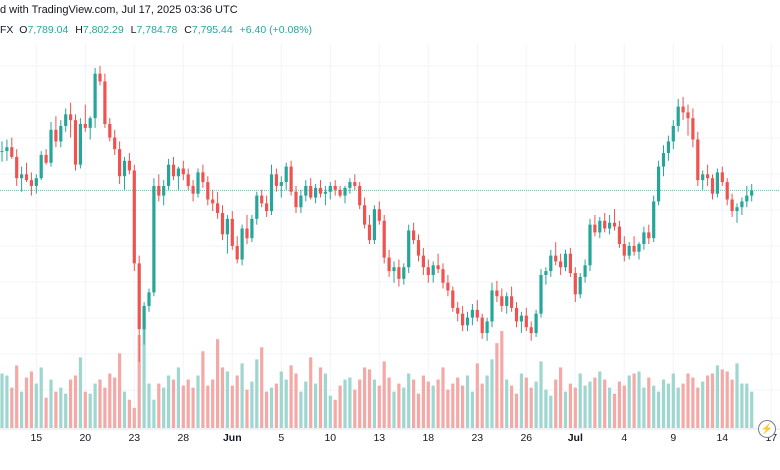  I want to click on lightning-icon: ⚡, so click(767, 429).